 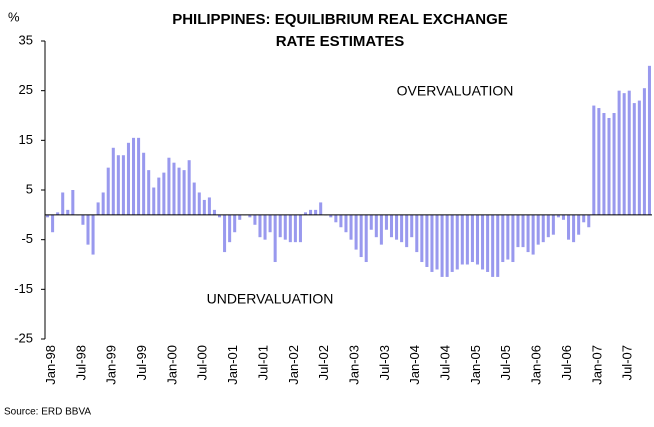 What do you see at coordinates (27, 238) in the screenshot?
I see `y-tick-label: -5` at bounding box center [27, 238].